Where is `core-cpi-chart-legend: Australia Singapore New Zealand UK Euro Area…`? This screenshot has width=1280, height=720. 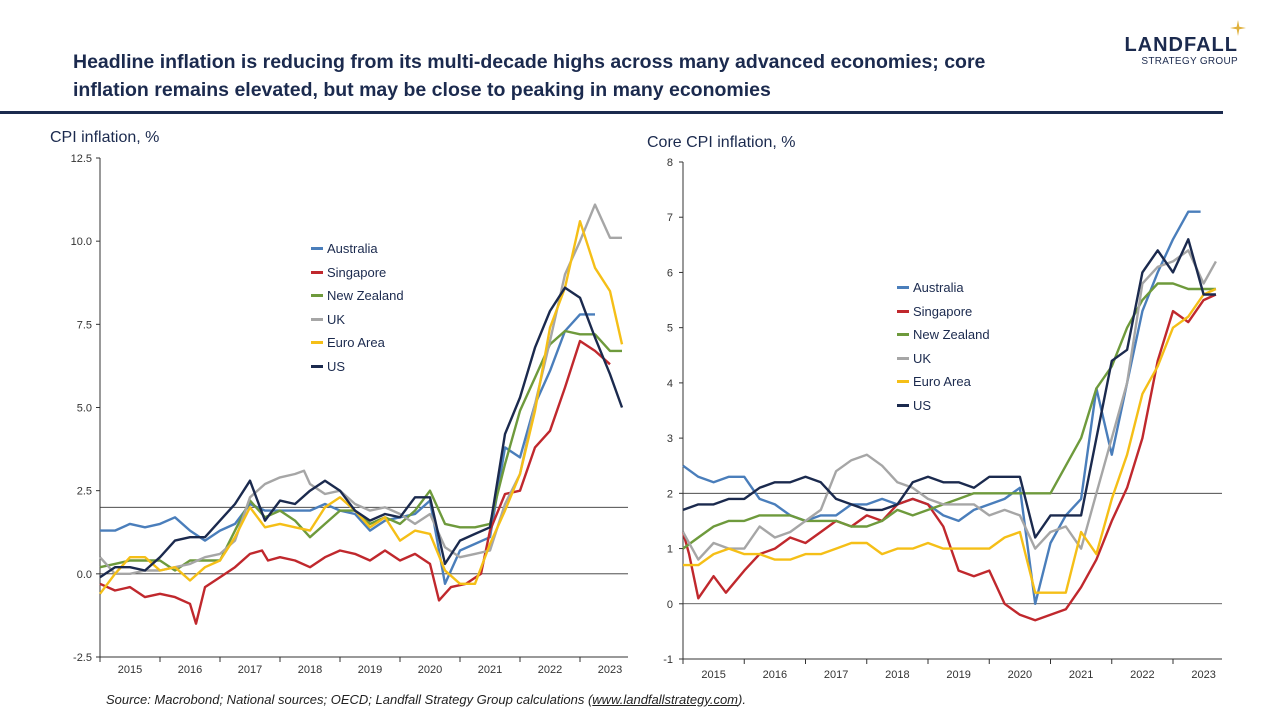 core-cpi-chart-legend: Australia Singapore New Zealand UK Euro Area… is located at coordinates (943, 346).